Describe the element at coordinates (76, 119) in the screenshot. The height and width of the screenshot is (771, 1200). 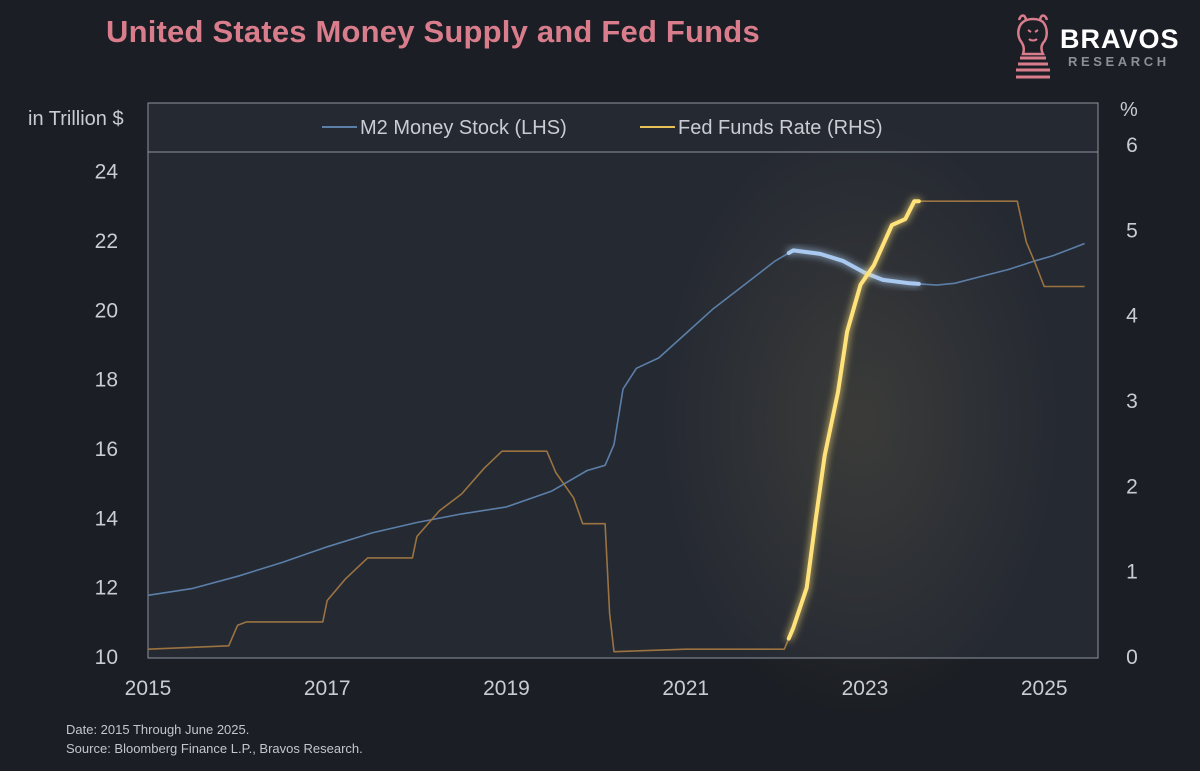
I see `left-axis-title: in Trillion $` at that location.